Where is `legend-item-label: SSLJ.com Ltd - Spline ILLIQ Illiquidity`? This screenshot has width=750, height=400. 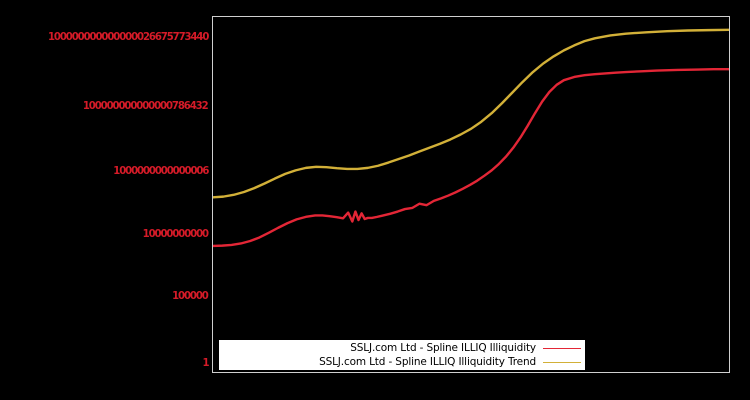
legend-item-label: SSLJ.com Ltd - Spline ILLIQ Illiquidity is located at coordinates (443, 348).